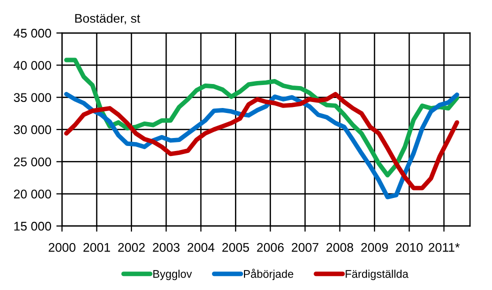 This screenshot has height=290, width=492. Describe the element at coordinates (235, 247) in the screenshot. I see `x-tick-label: 2005` at that location.